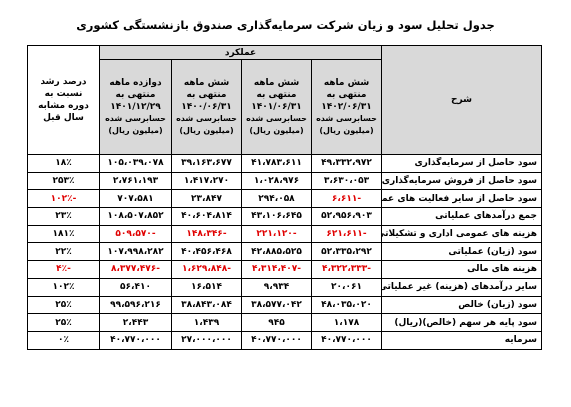  What do you see at coordinates (63, 252) in the screenshot?
I see `growth-cell: ۲۲٪` at bounding box center [63, 252].